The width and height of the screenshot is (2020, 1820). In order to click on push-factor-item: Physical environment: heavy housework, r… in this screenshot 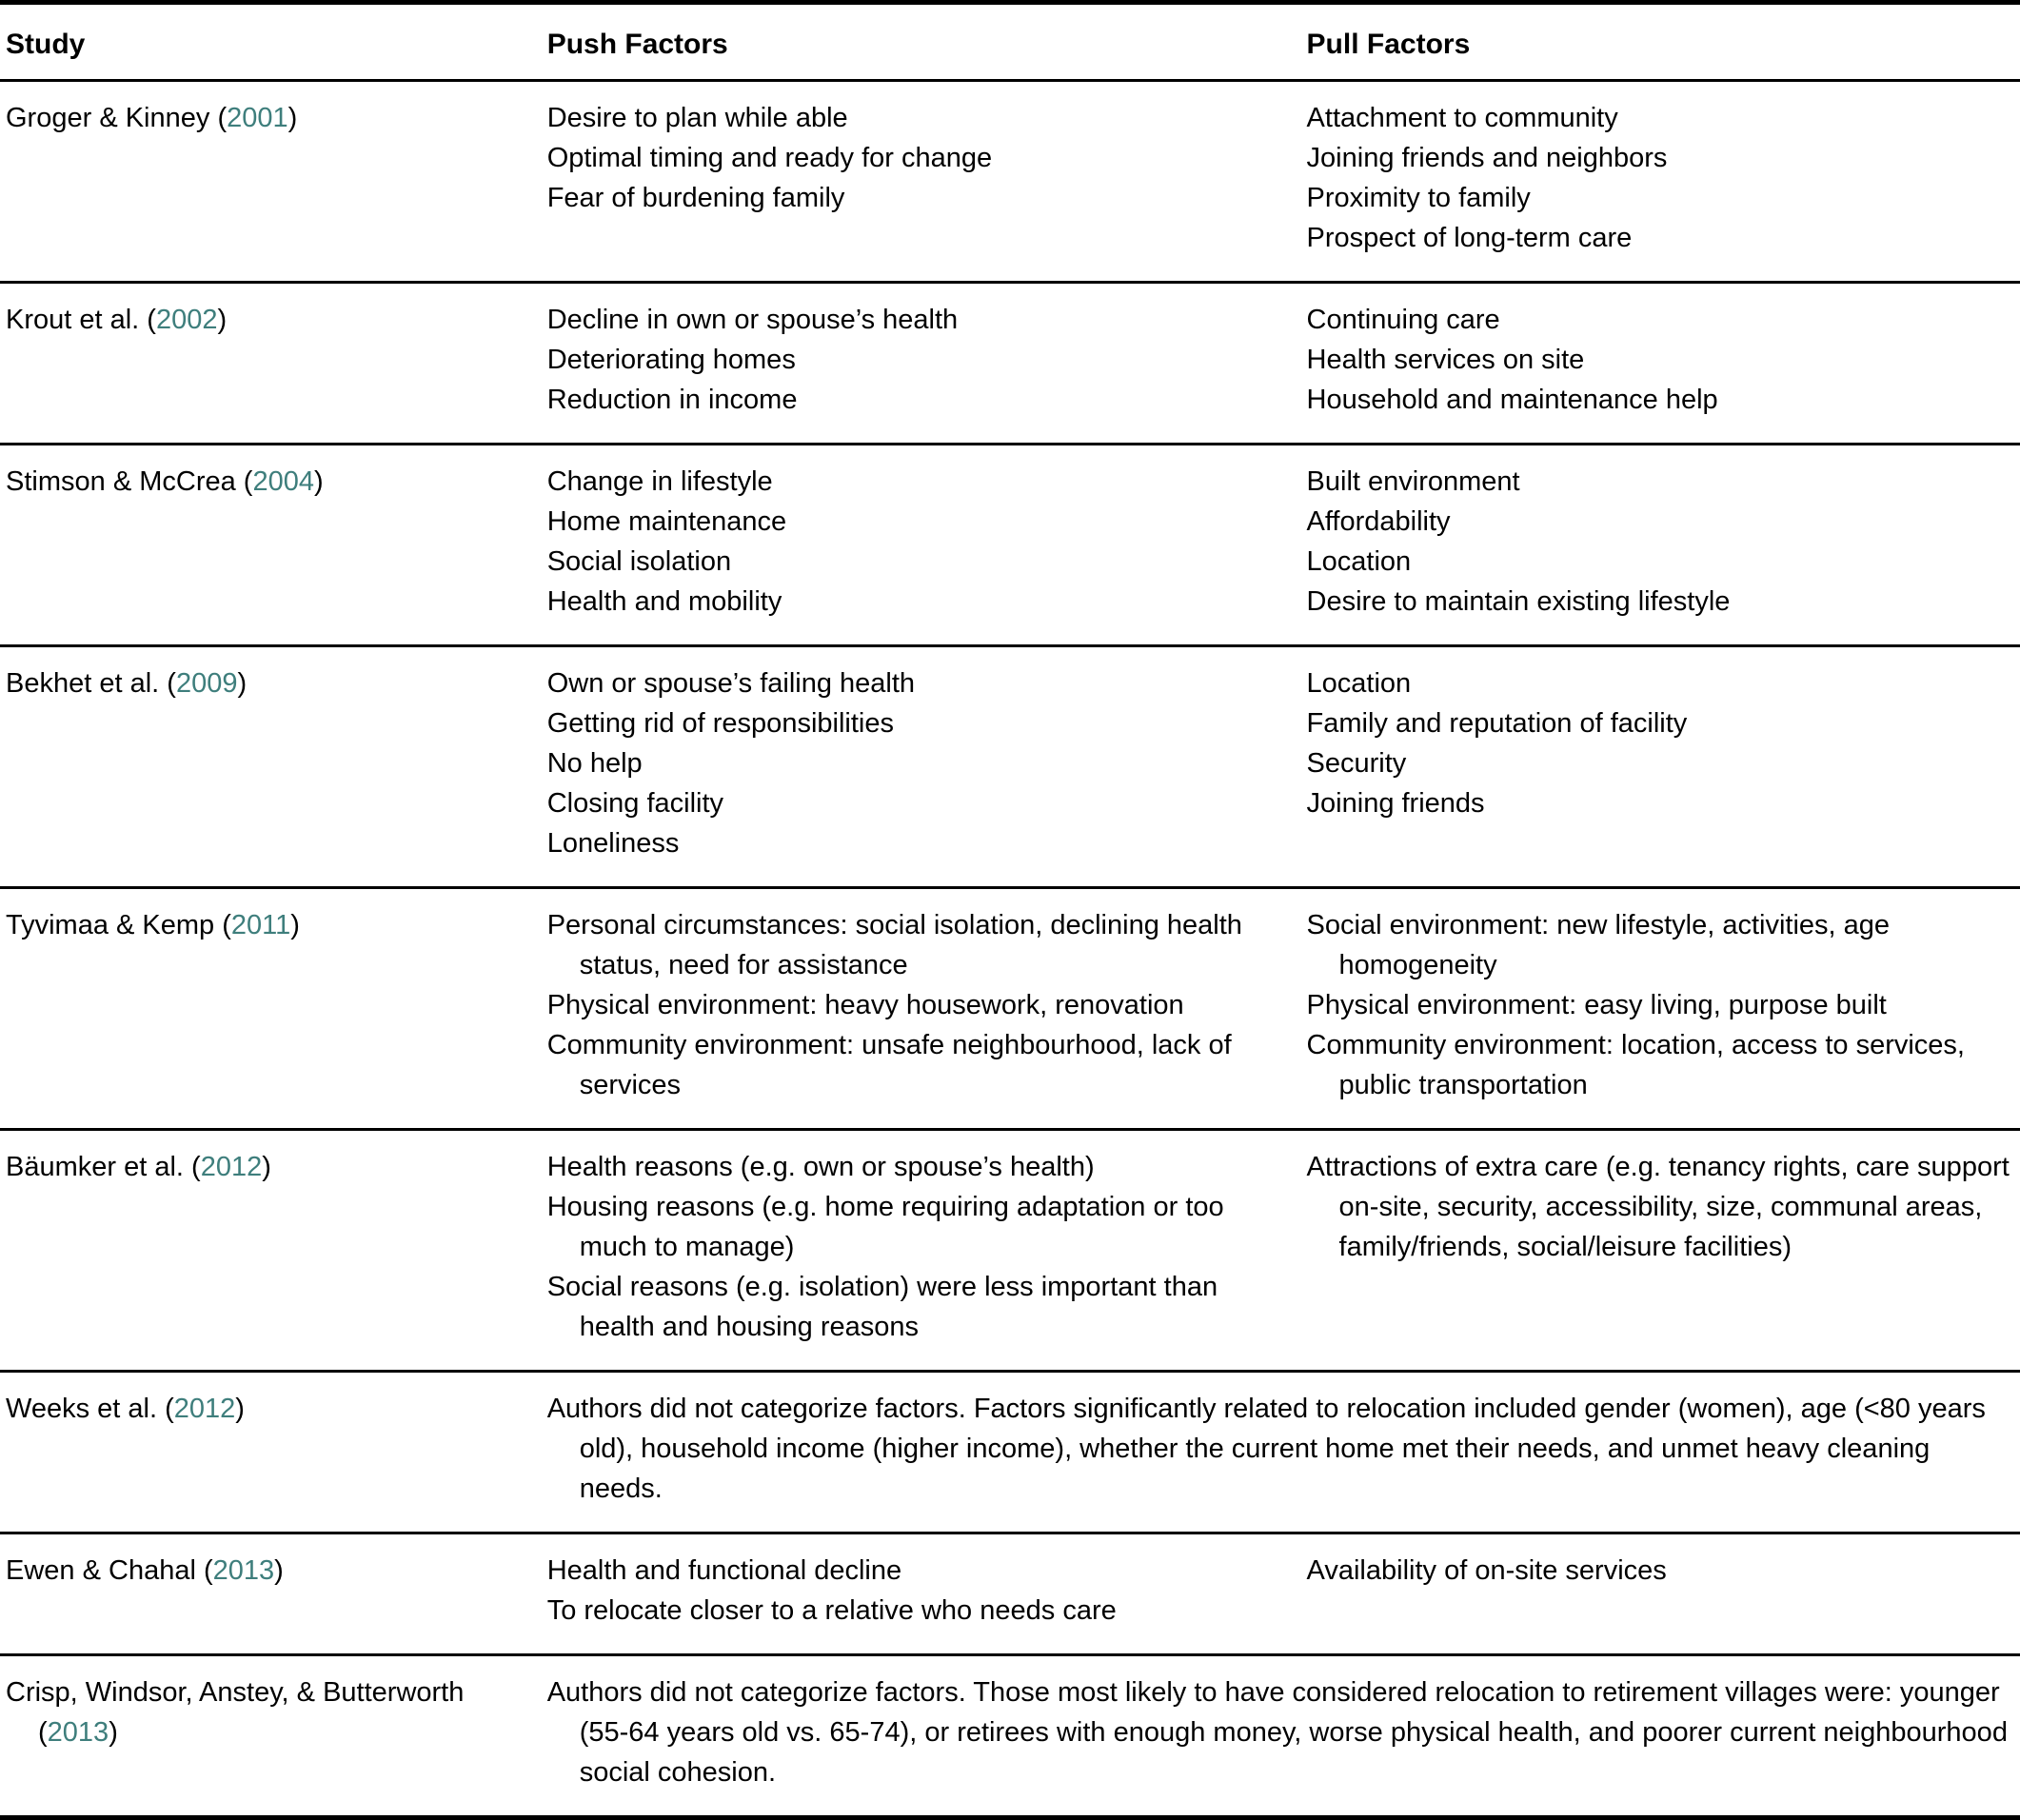, I will do `click(865, 1005)`.